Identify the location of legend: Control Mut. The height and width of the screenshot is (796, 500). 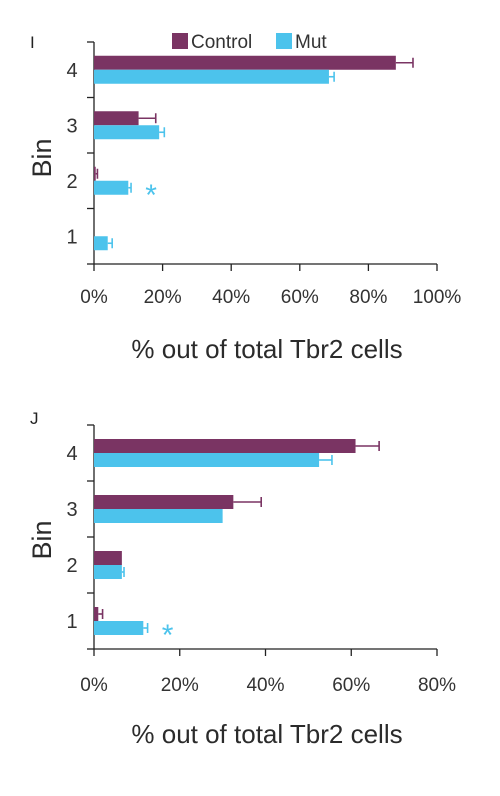
(249, 42).